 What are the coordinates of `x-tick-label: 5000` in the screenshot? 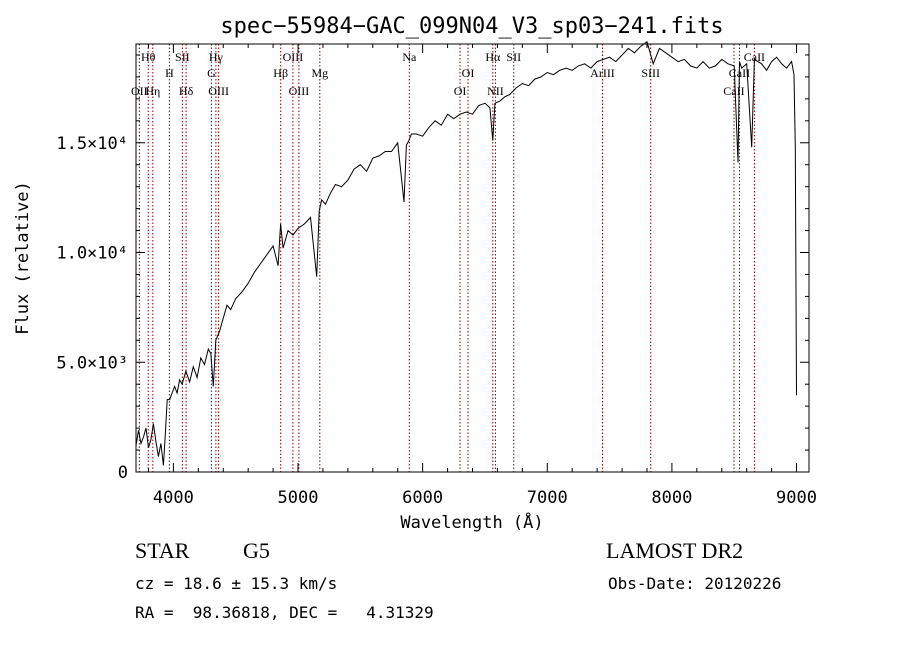 It's located at (298, 498).